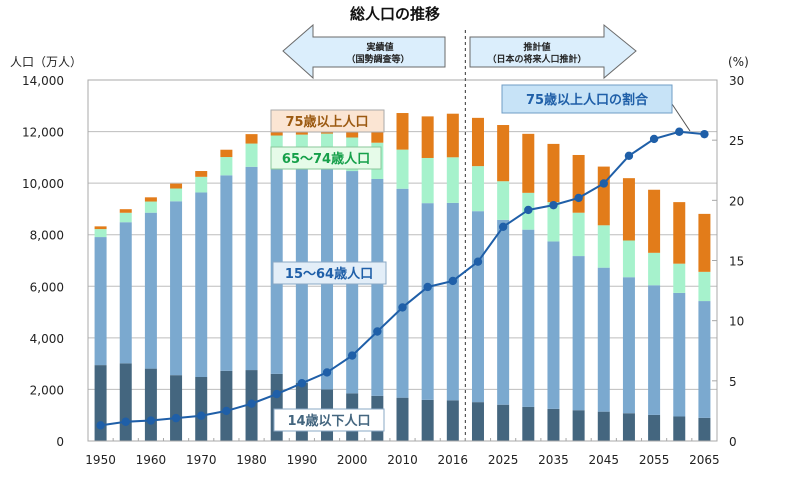  I want to click on label-15-64-text: 15〜64歳人口, so click(329, 274).